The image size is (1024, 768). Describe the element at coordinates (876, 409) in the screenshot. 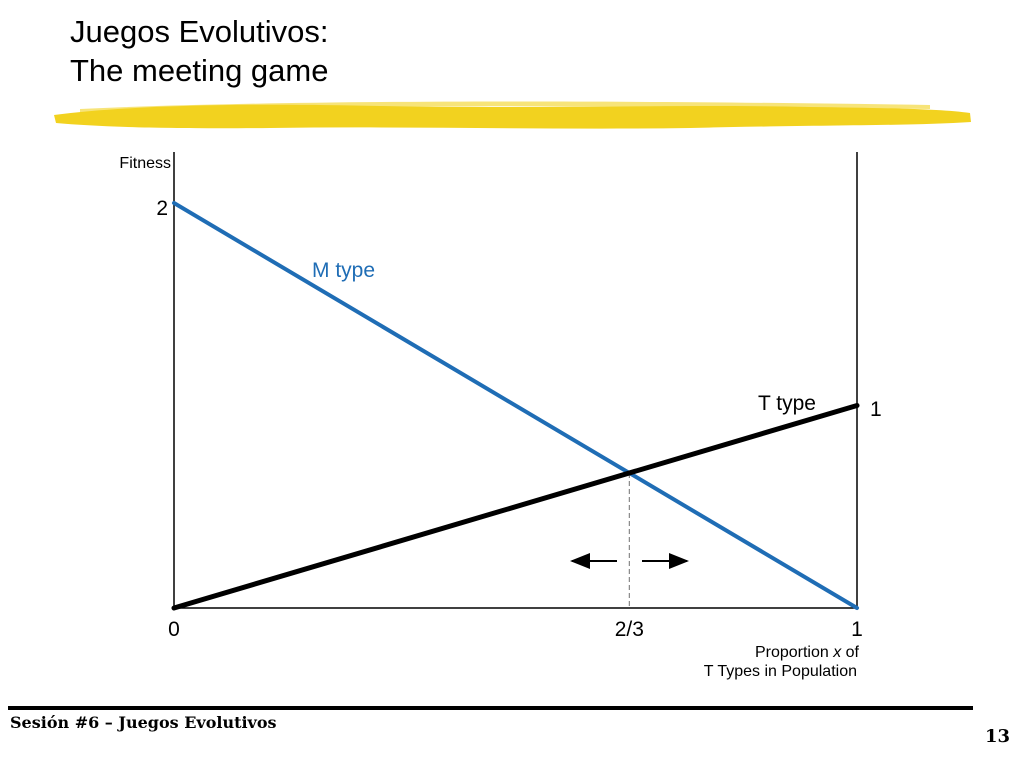

I see `y-value-label-t-type: 1` at that location.